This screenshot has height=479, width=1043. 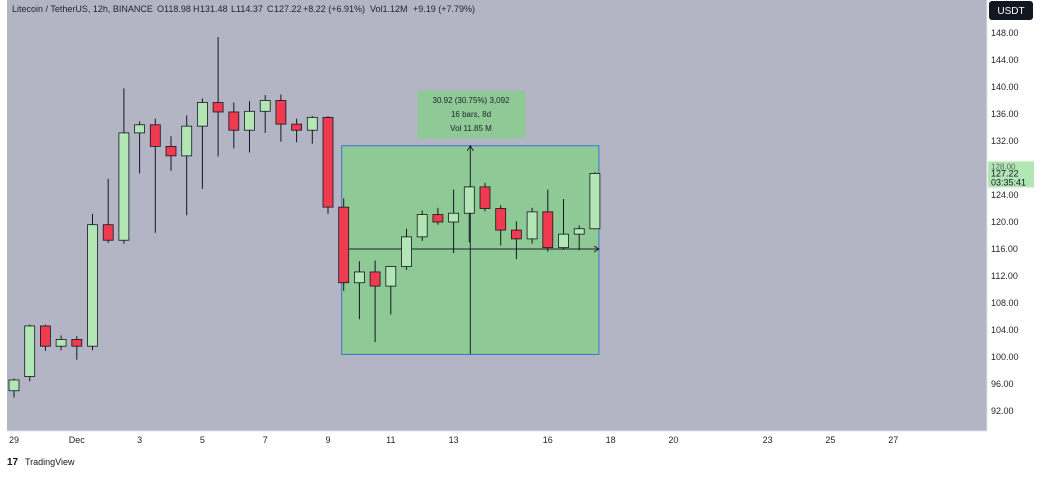 I want to click on time-tick-label: 23, so click(x=768, y=440).